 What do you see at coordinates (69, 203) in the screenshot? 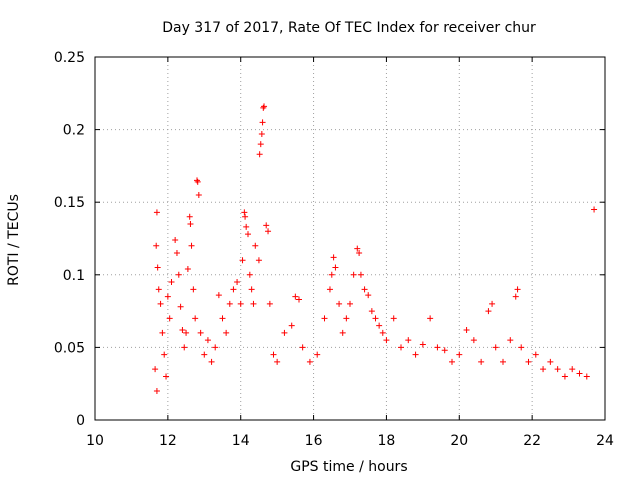
I see `y-tick-label: 0.15` at bounding box center [69, 203].